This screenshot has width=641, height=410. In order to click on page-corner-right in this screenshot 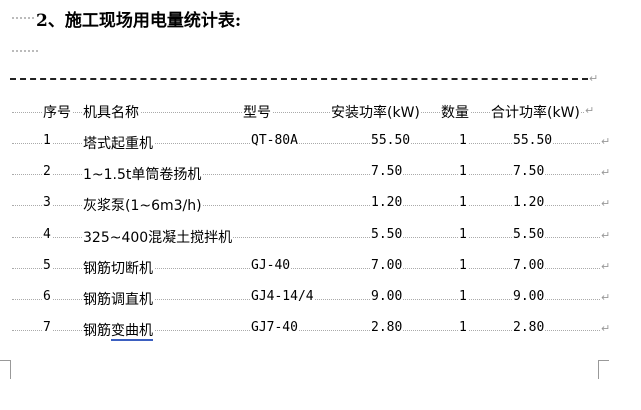, I will do `click(603, 369)`.